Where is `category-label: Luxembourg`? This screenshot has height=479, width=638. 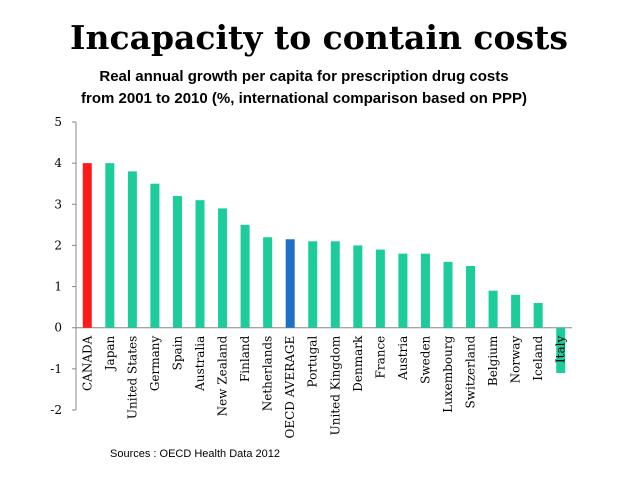 category-label: Luxembourg is located at coordinates (448, 373).